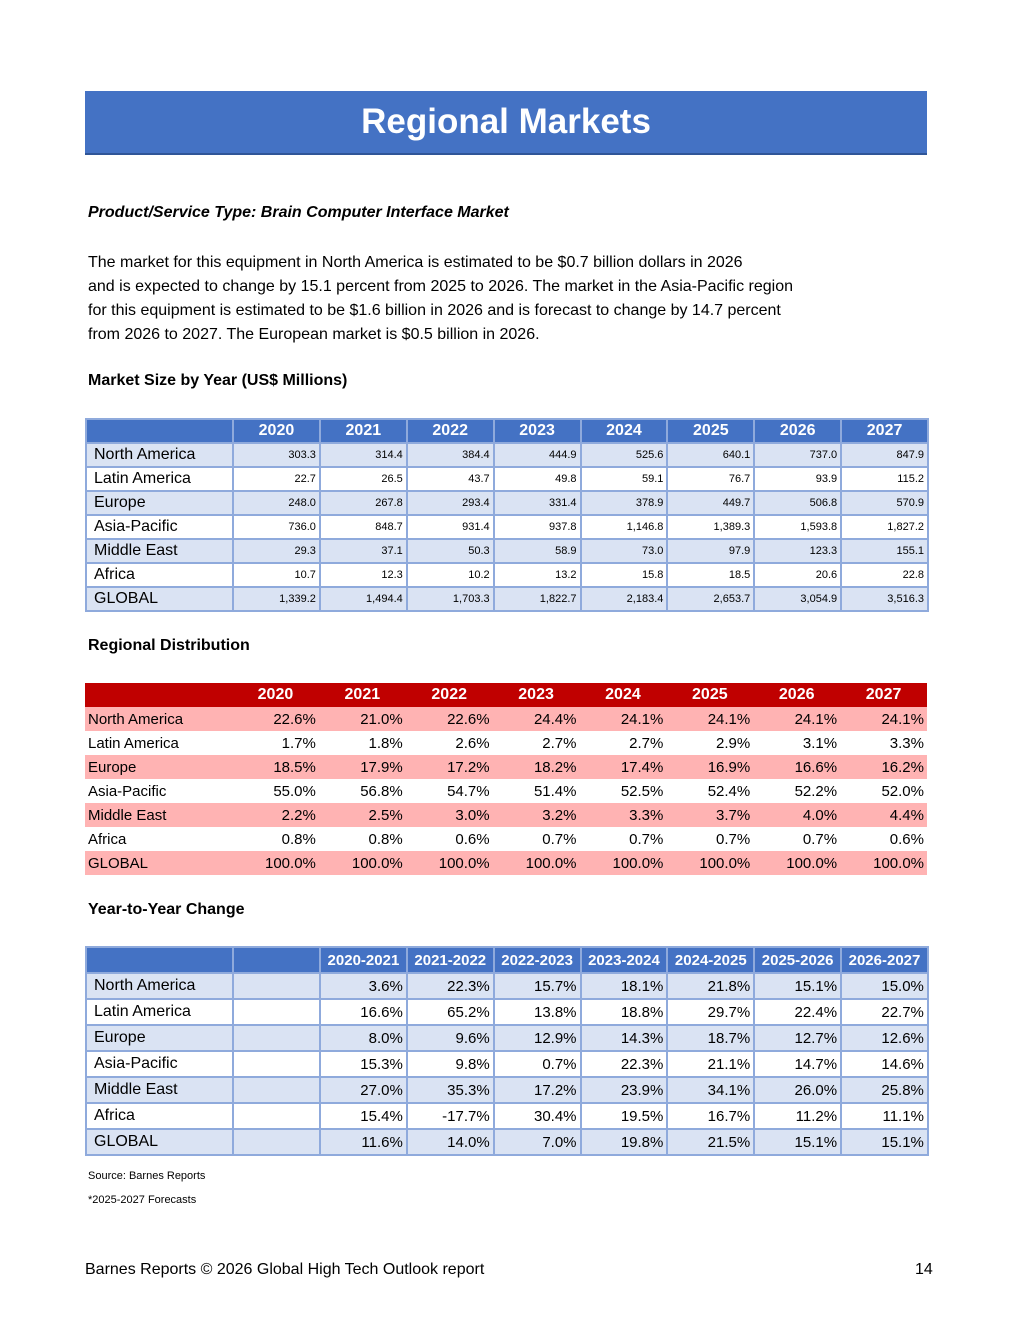 The height and width of the screenshot is (1320, 1020). I want to click on table-cell: 2.7%, so click(623, 743).